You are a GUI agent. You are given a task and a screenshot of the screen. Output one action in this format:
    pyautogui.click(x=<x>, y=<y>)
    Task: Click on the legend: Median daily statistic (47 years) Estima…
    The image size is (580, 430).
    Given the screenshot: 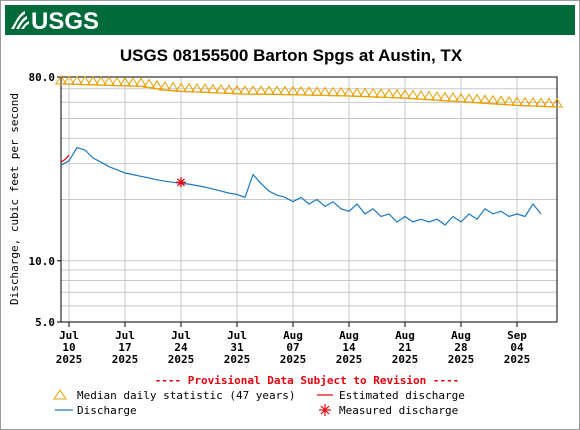 What is the action you would take?
    pyautogui.click(x=259, y=403)
    